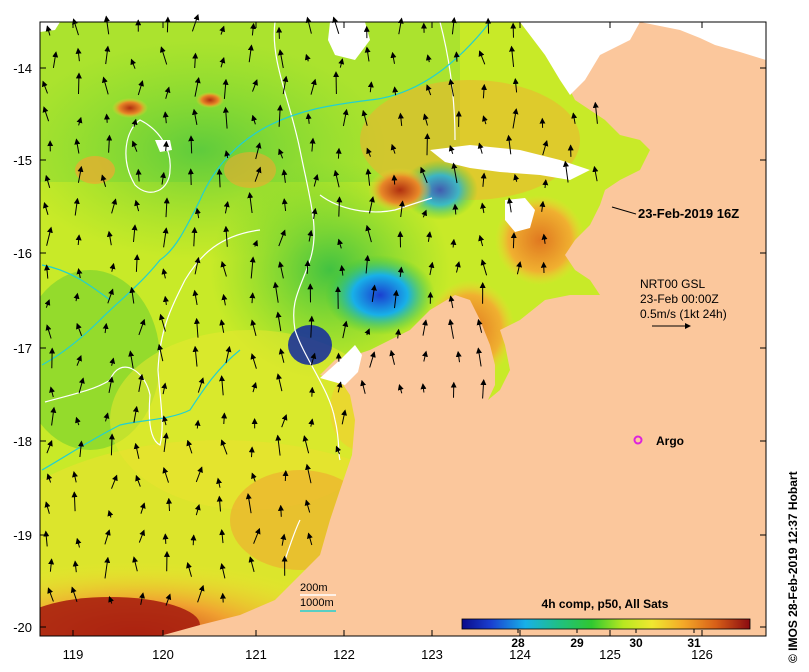  What do you see at coordinates (679, 299) in the screenshot?
I see `vector-legend-time: 23-Feb 00:00Z` at bounding box center [679, 299].